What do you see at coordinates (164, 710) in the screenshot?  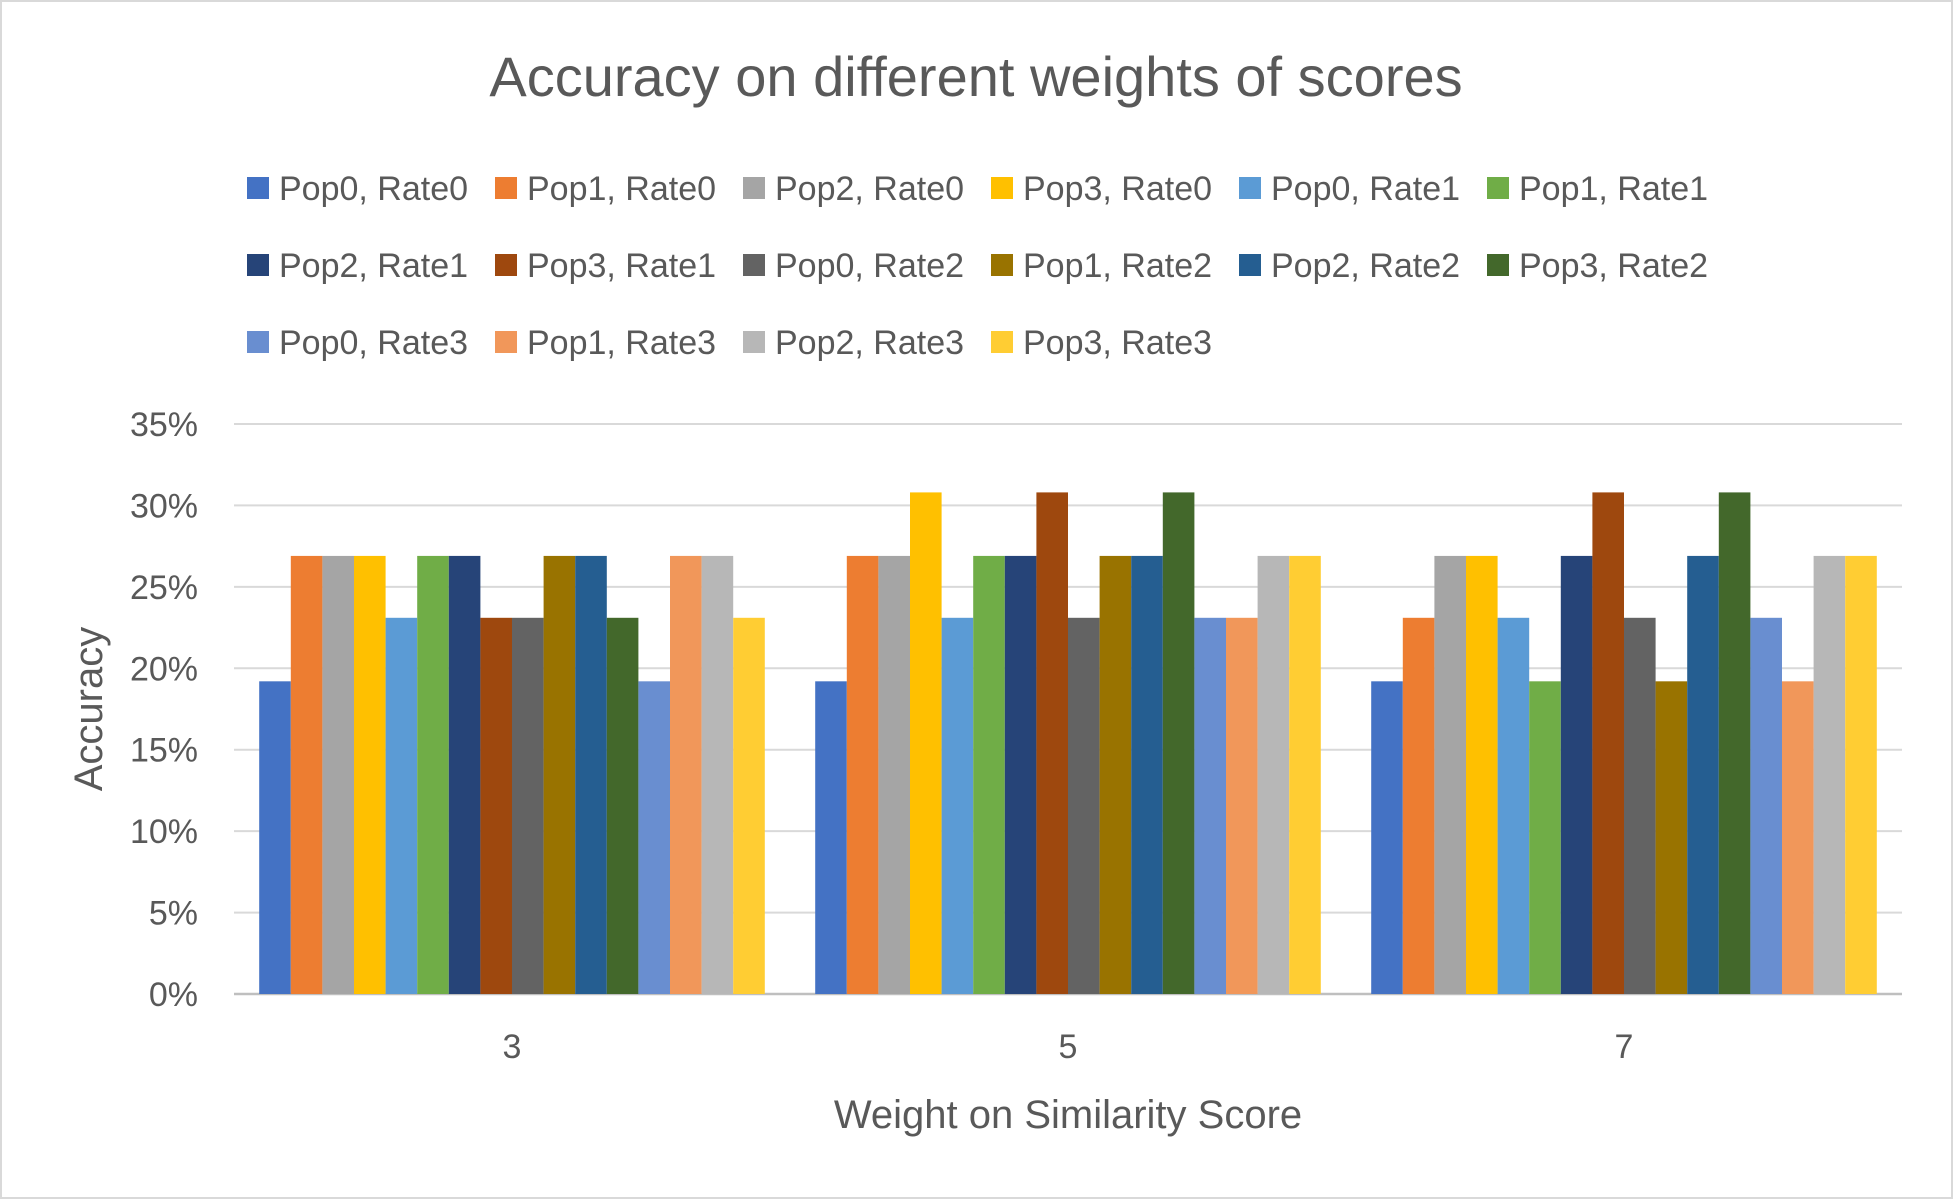 I see `y-axis-ticks: 0% 5% 10% 15% 20% 25% 30% 35%` at bounding box center [164, 710].